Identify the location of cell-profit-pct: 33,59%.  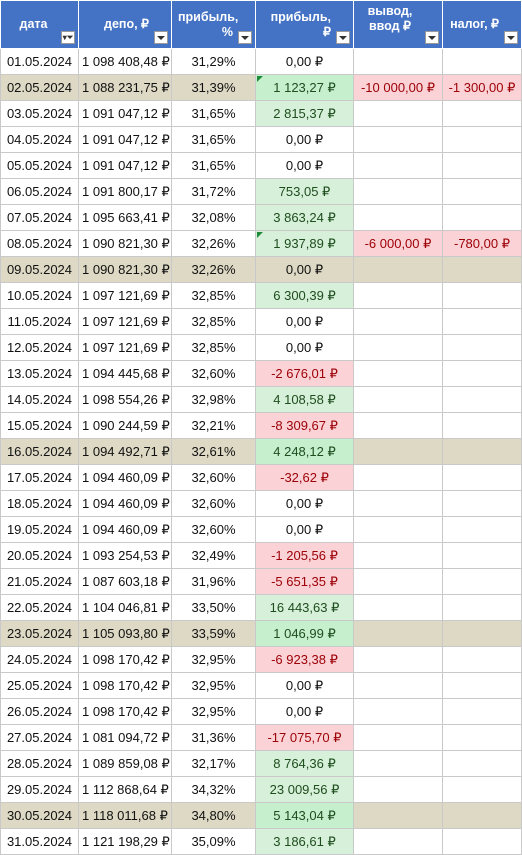
(213, 633).